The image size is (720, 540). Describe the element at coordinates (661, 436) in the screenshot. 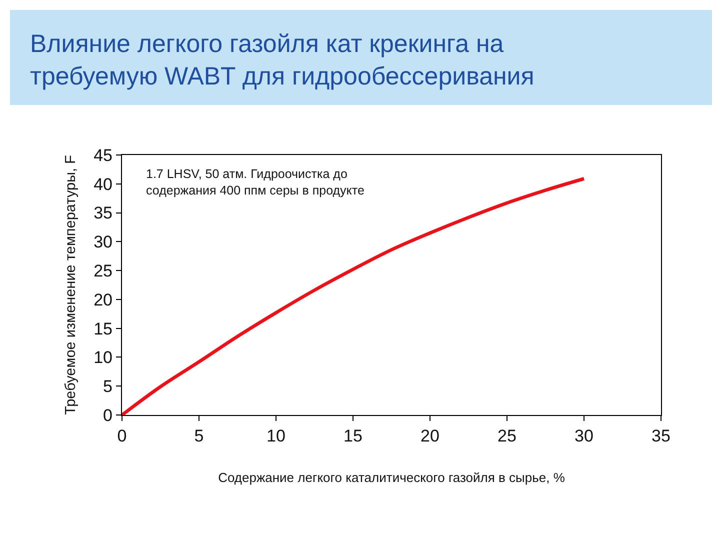

I see `x-tick-label: 35` at that location.